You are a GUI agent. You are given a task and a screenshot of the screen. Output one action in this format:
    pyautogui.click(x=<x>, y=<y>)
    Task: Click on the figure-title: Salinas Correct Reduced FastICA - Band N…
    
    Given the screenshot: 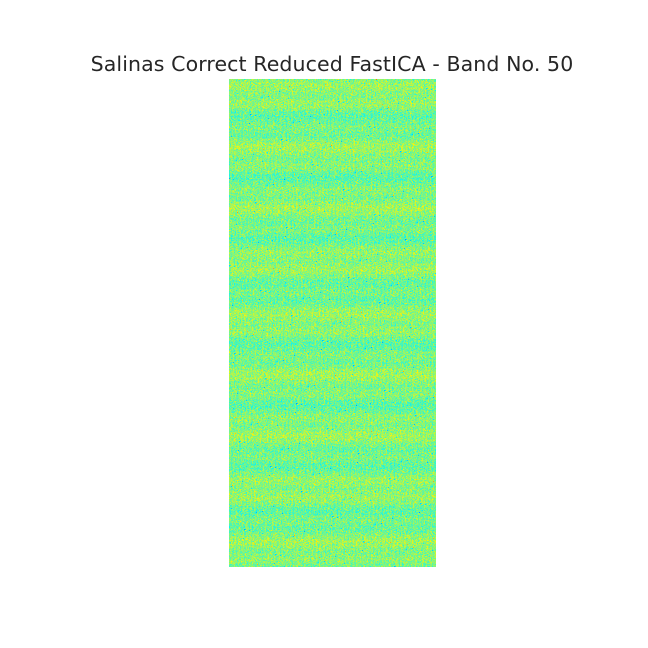 What is the action you would take?
    pyautogui.click(x=332, y=64)
    